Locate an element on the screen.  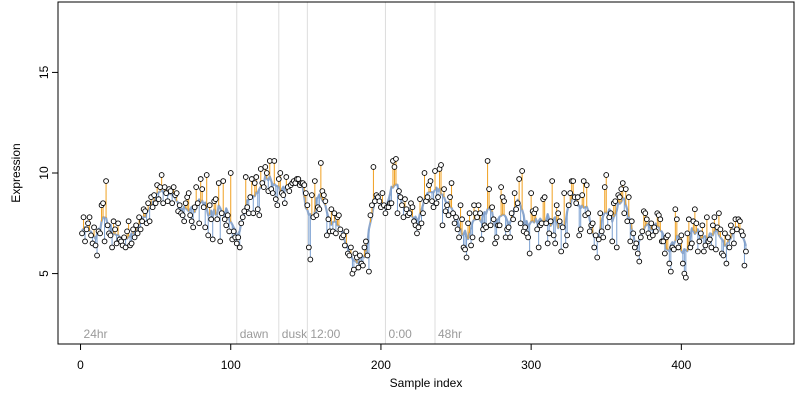
x-tick-label: 200 is located at coordinates (381, 365).